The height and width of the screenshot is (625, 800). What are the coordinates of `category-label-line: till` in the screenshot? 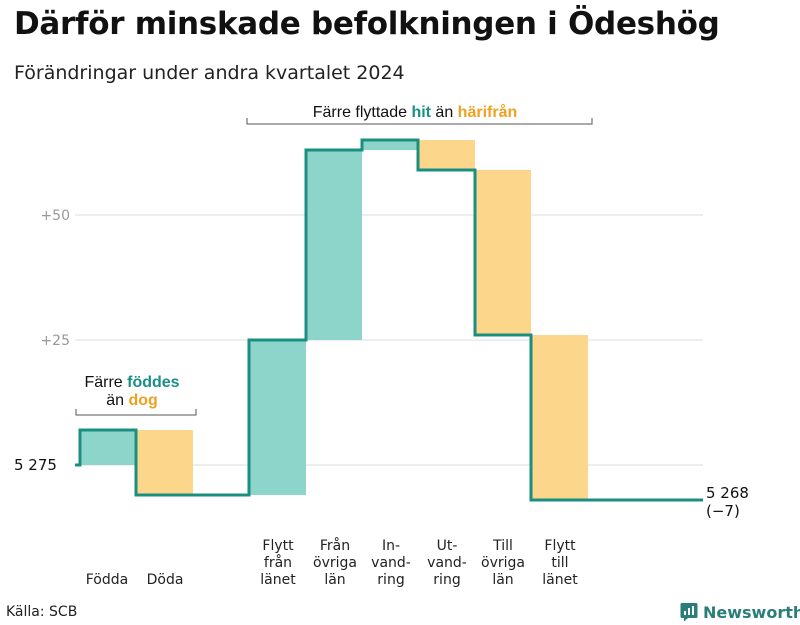 It's located at (559, 563).